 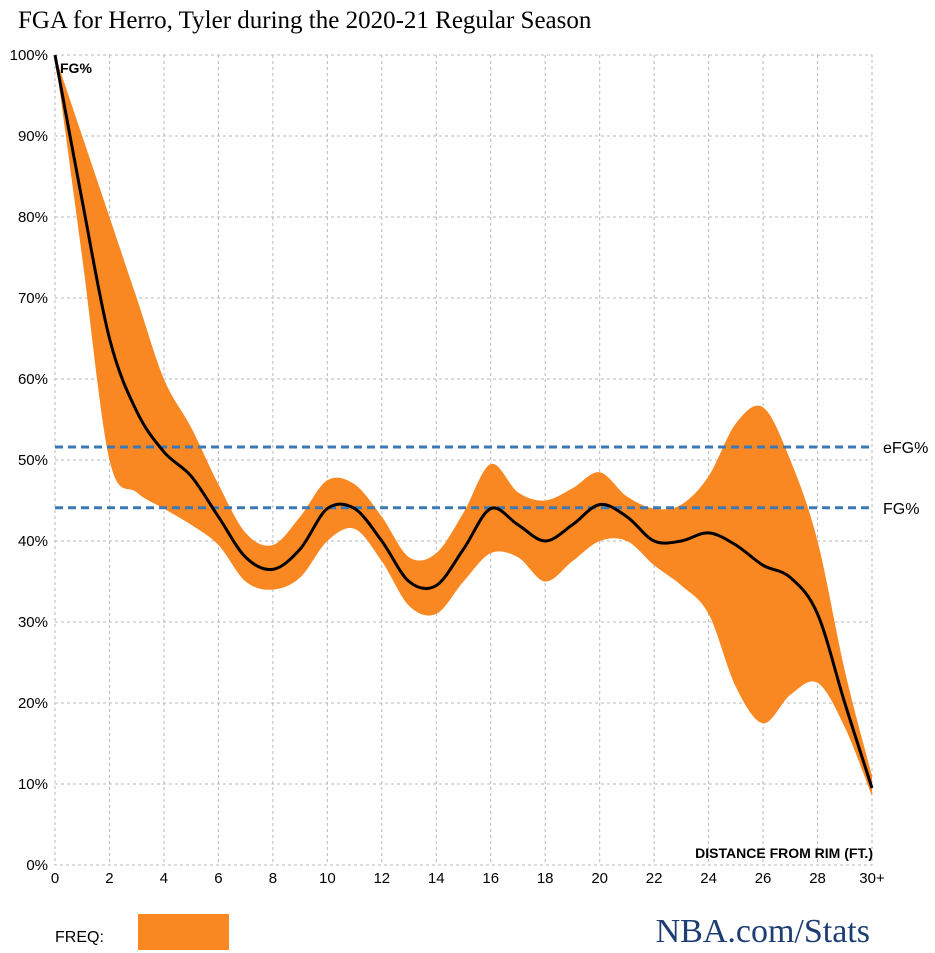 What do you see at coordinates (218, 878) in the screenshot?
I see `x-tick-label: 6` at bounding box center [218, 878].